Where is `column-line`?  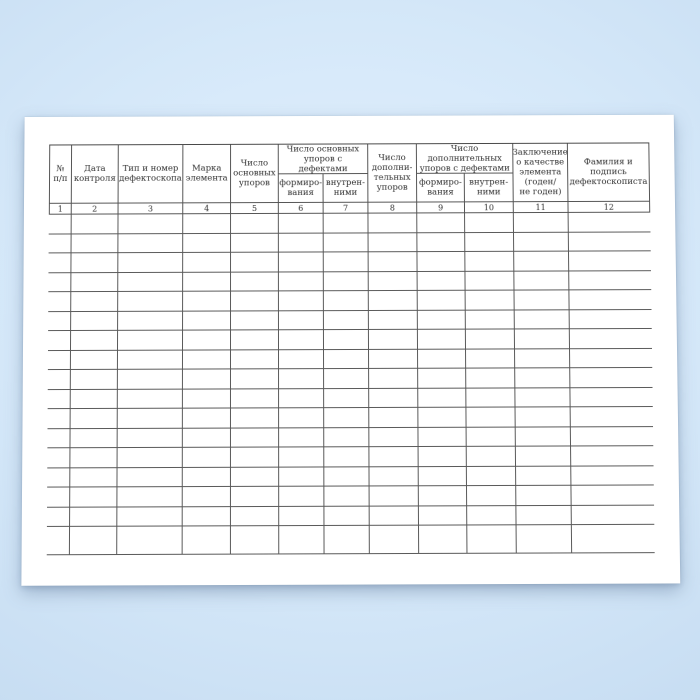 column-line is located at coordinates (230, 384).